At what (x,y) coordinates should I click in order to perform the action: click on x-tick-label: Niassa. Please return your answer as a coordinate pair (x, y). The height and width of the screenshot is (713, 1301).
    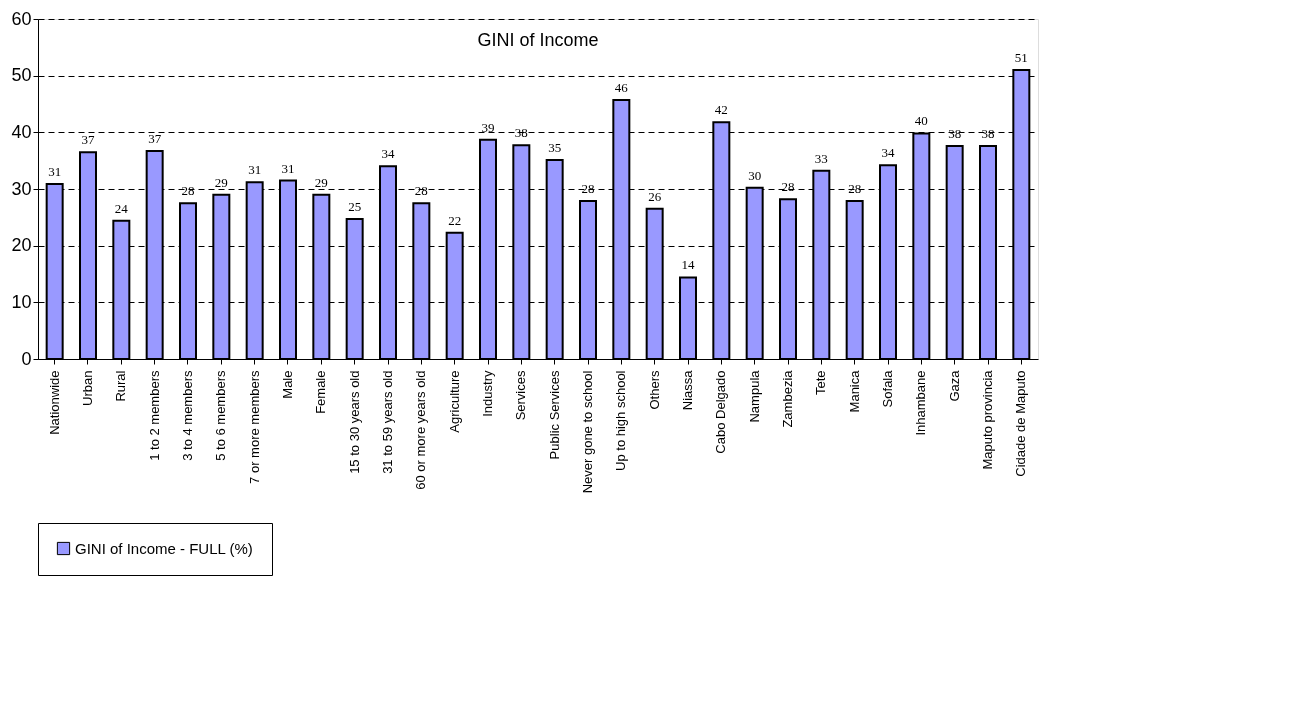
    Looking at the image, I should click on (687, 390).